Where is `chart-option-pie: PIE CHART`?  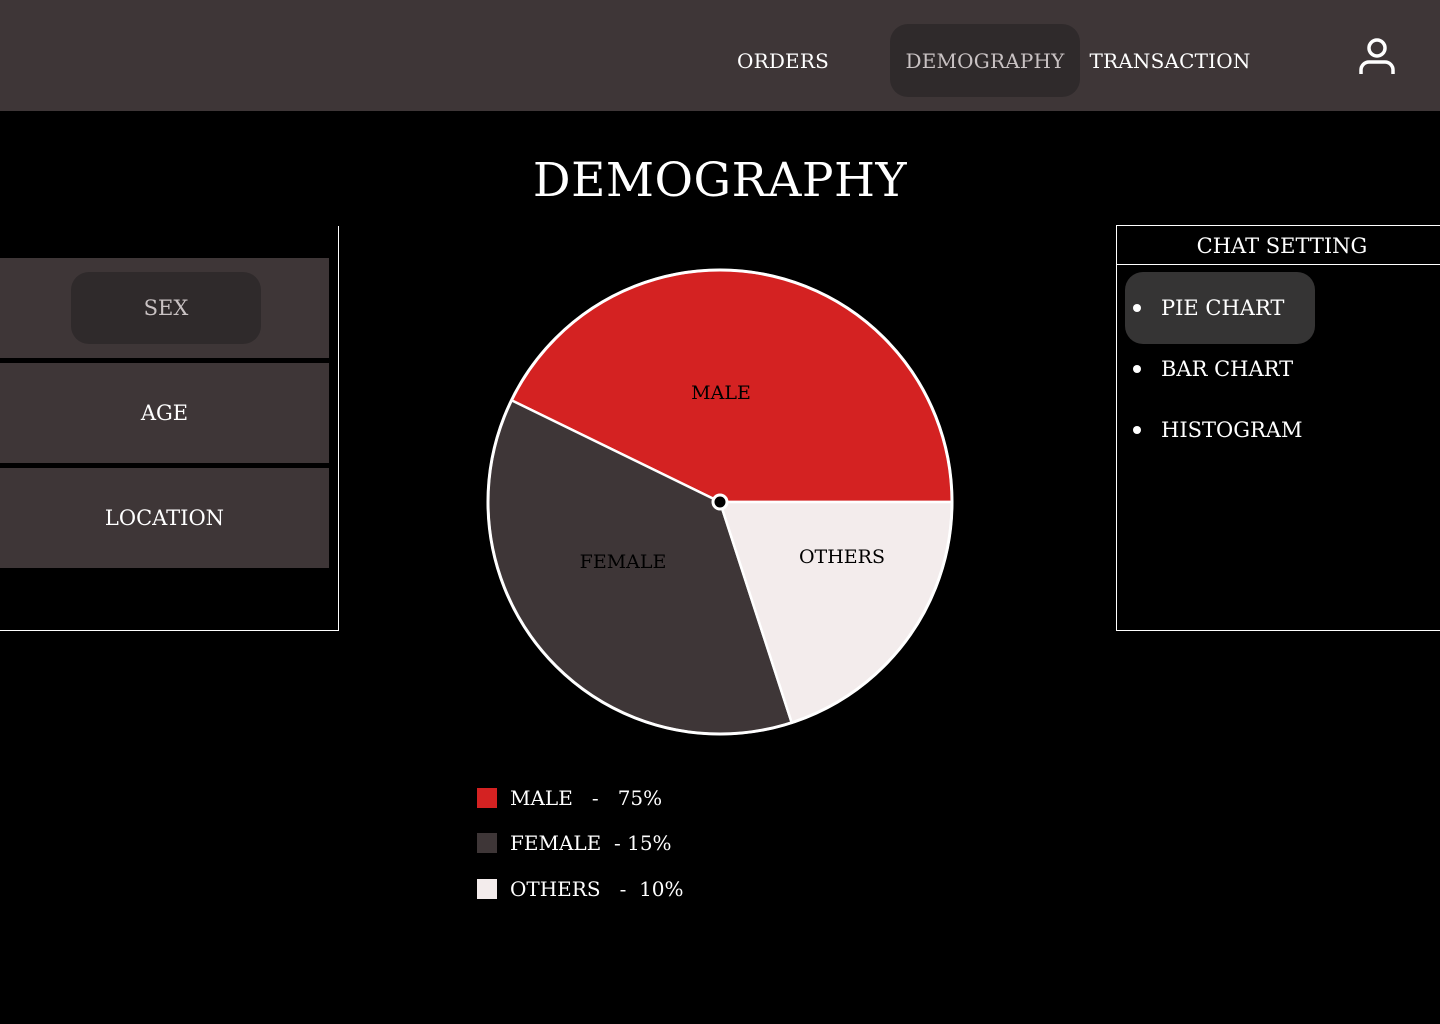
chart-option-pie: PIE CHART is located at coordinates (1220, 308).